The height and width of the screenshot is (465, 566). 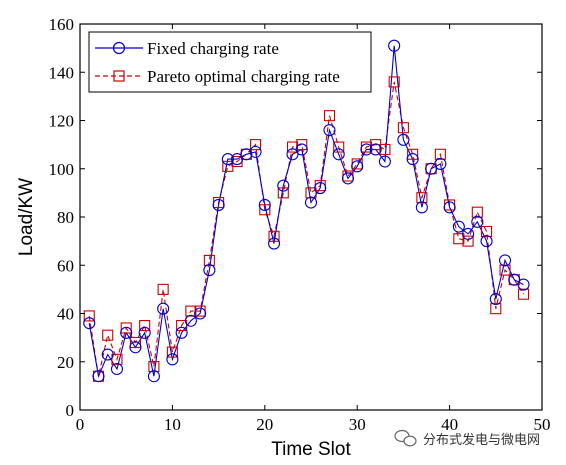 What do you see at coordinates (26, 217) in the screenshot?
I see `y-axis-title: Load/KW` at bounding box center [26, 217].